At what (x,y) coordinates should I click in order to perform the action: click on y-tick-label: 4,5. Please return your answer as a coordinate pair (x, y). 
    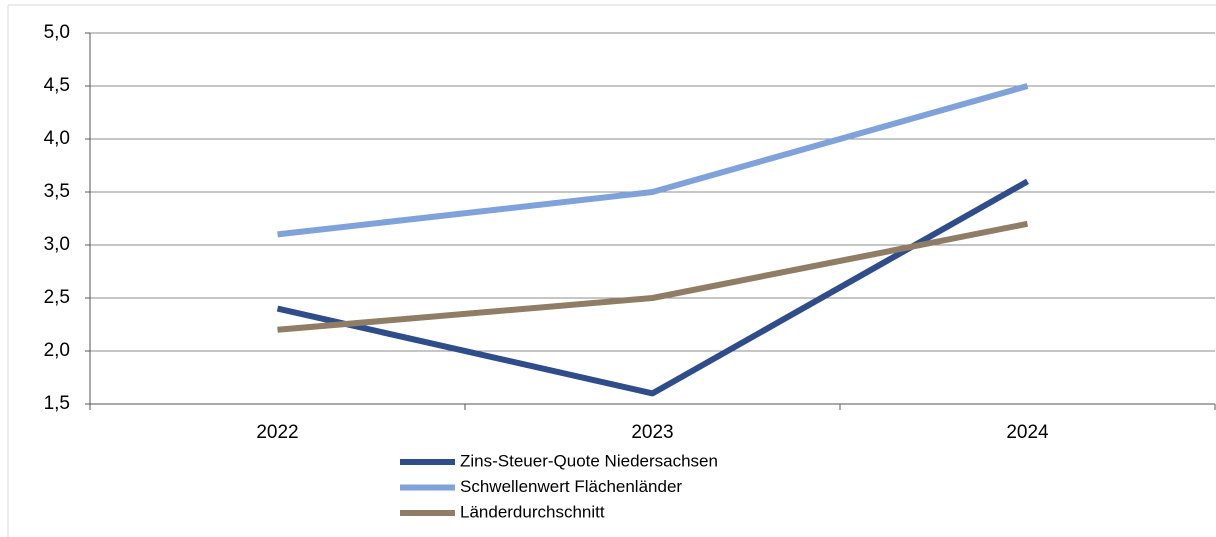
    Looking at the image, I should click on (57, 85).